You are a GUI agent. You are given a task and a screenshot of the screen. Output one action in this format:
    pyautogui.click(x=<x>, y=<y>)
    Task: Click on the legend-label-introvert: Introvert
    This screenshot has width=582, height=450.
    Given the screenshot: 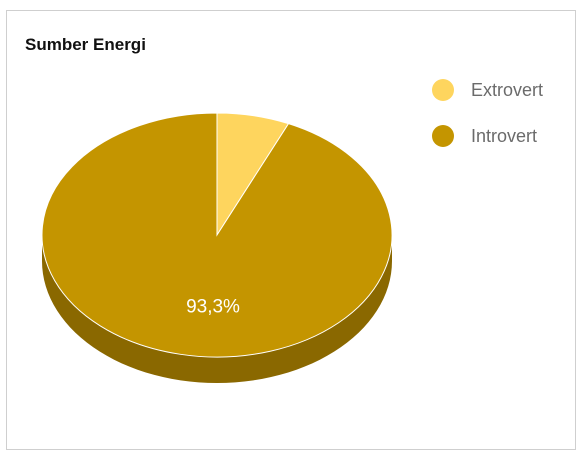 What is the action you would take?
    pyautogui.click(x=504, y=135)
    